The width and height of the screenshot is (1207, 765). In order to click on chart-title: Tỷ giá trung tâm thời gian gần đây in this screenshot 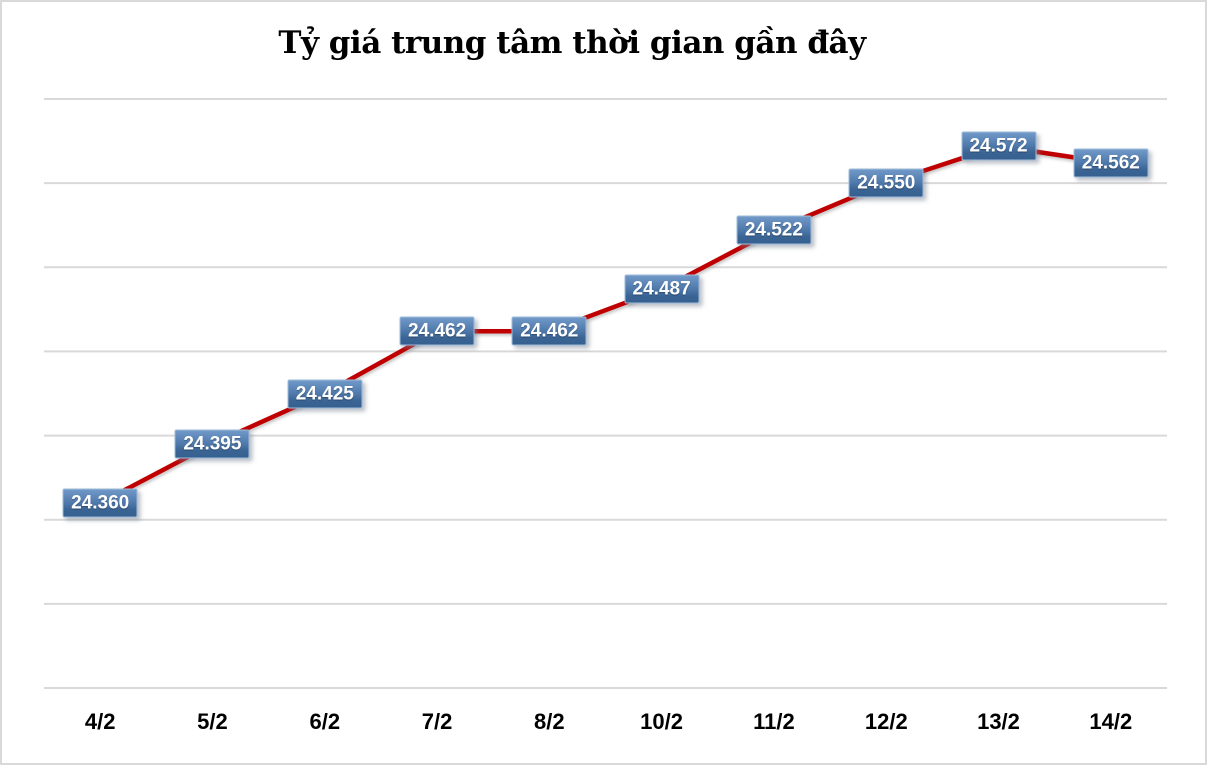, I will do `click(572, 43)`.